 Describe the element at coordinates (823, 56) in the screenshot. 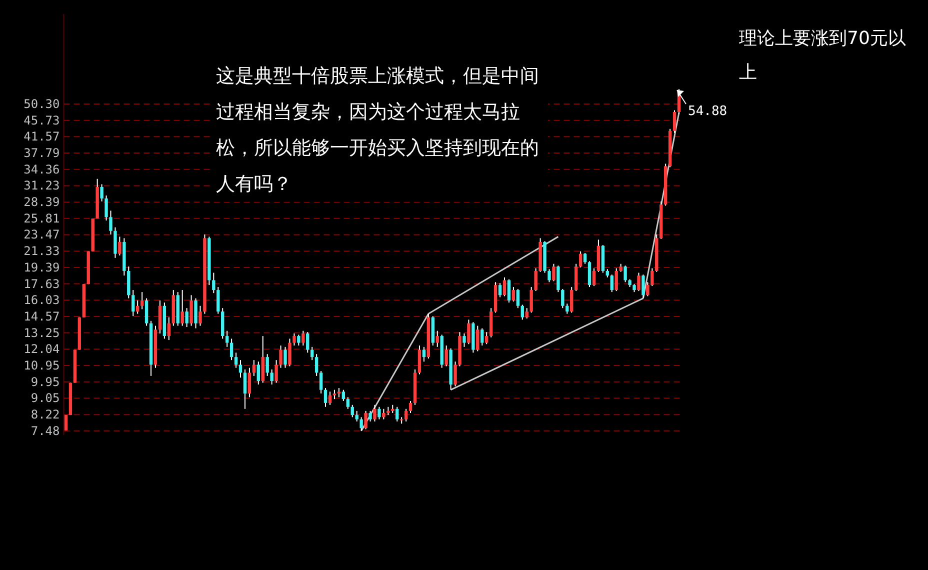

I see `text: 理论上要涨到70元以上` at that location.